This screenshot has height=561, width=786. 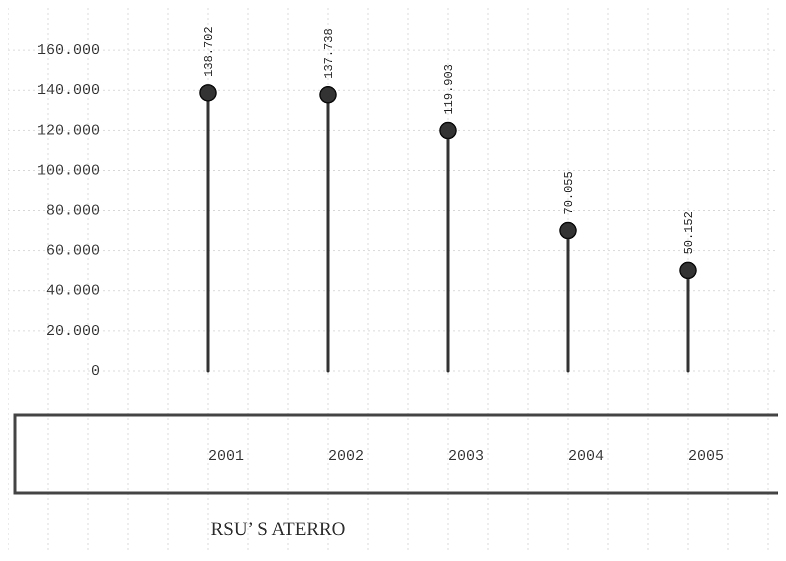 What do you see at coordinates (73, 211) in the screenshot?
I see `y-tick-label: 80.000` at bounding box center [73, 211].